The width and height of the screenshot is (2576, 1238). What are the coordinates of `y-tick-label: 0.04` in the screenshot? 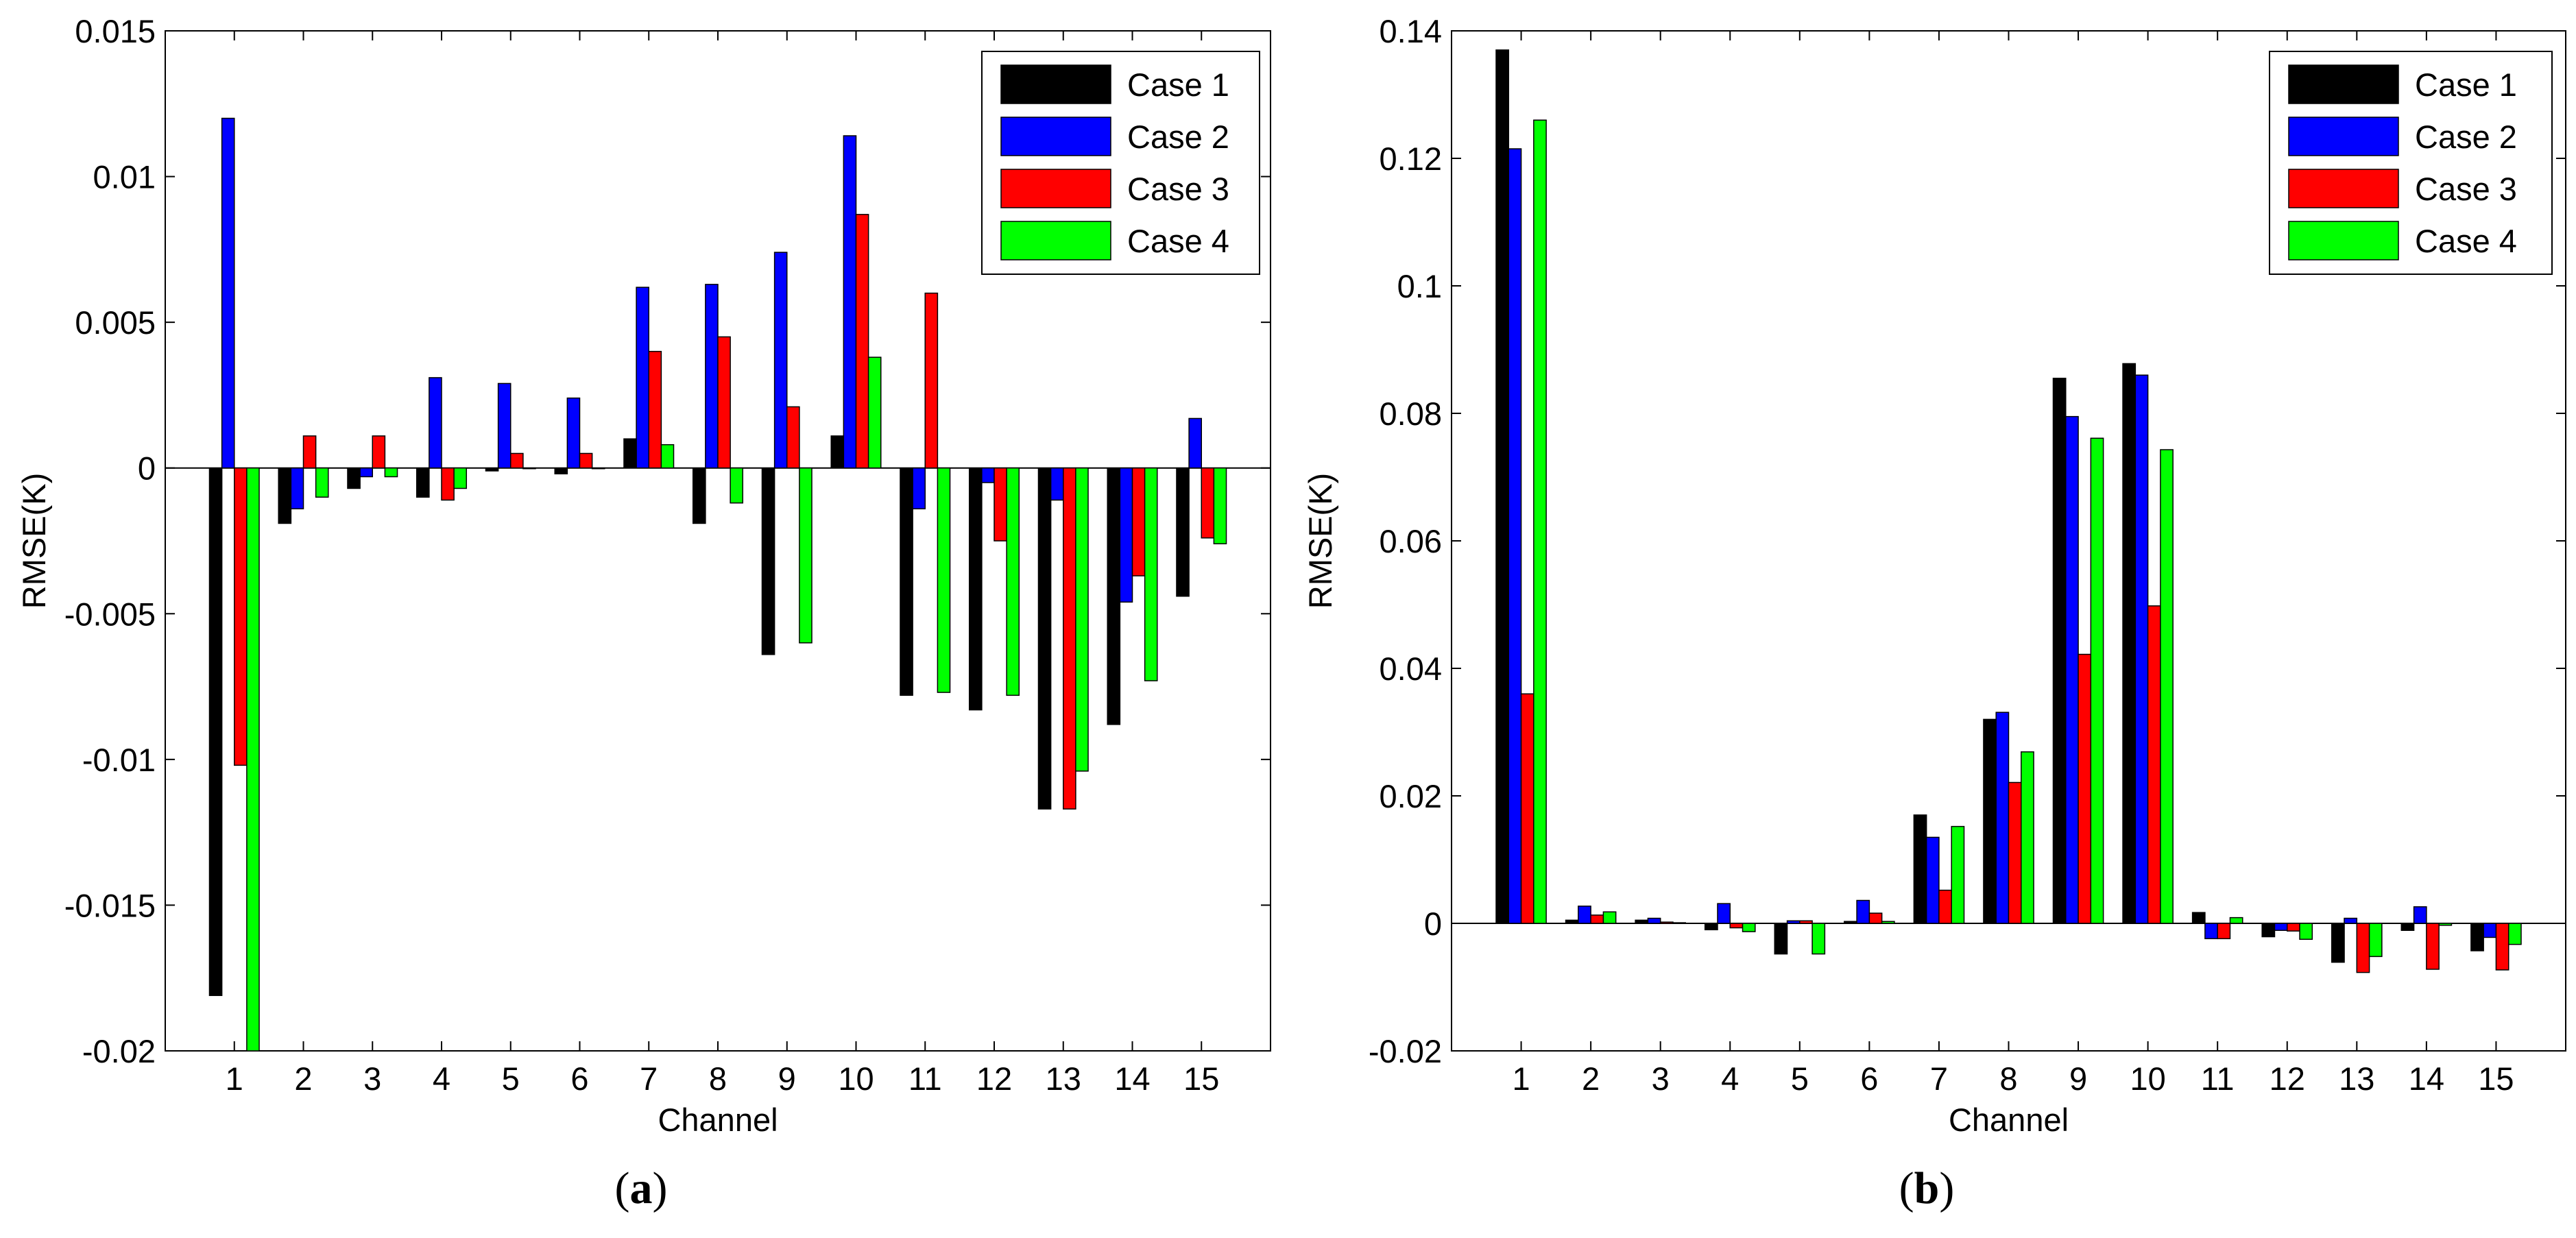 It's located at (1411, 669).